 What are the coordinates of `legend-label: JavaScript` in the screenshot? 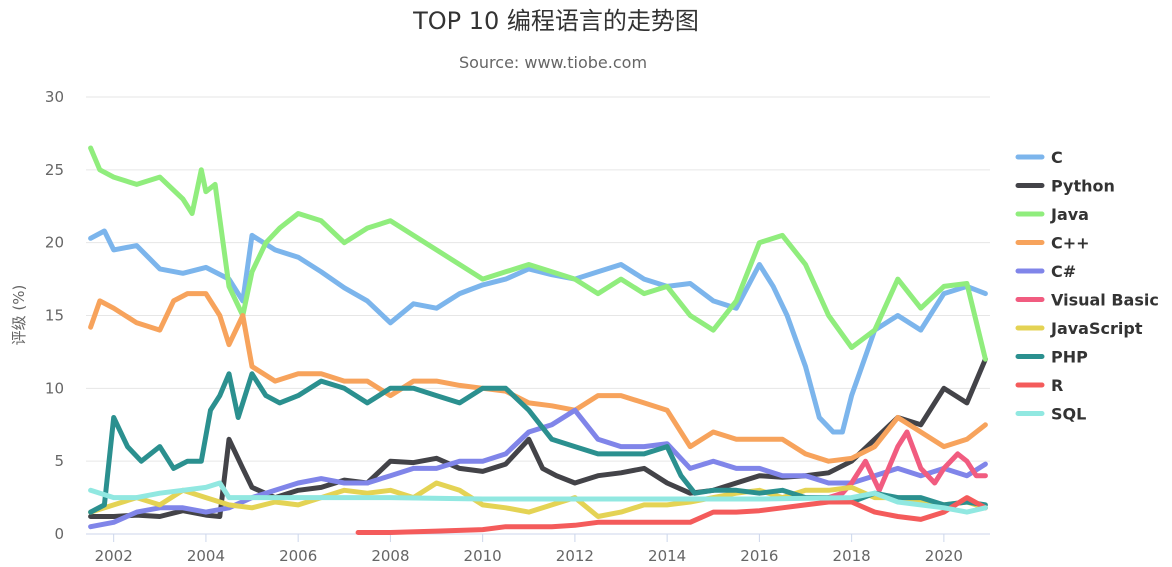 It's located at (1096, 328).